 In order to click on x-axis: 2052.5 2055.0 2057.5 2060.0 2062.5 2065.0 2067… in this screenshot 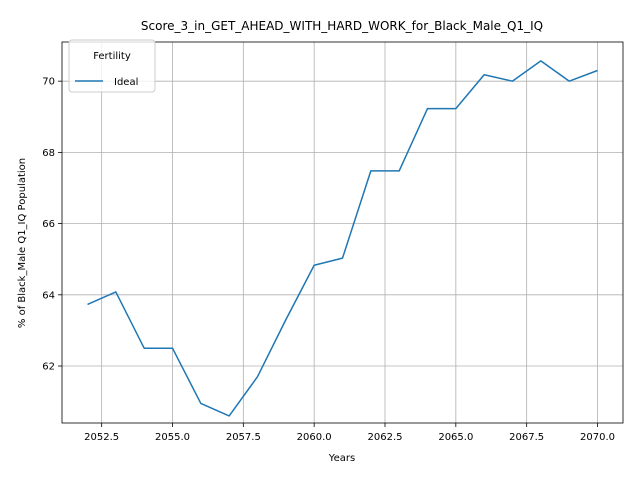, I will do `click(349, 433)`.